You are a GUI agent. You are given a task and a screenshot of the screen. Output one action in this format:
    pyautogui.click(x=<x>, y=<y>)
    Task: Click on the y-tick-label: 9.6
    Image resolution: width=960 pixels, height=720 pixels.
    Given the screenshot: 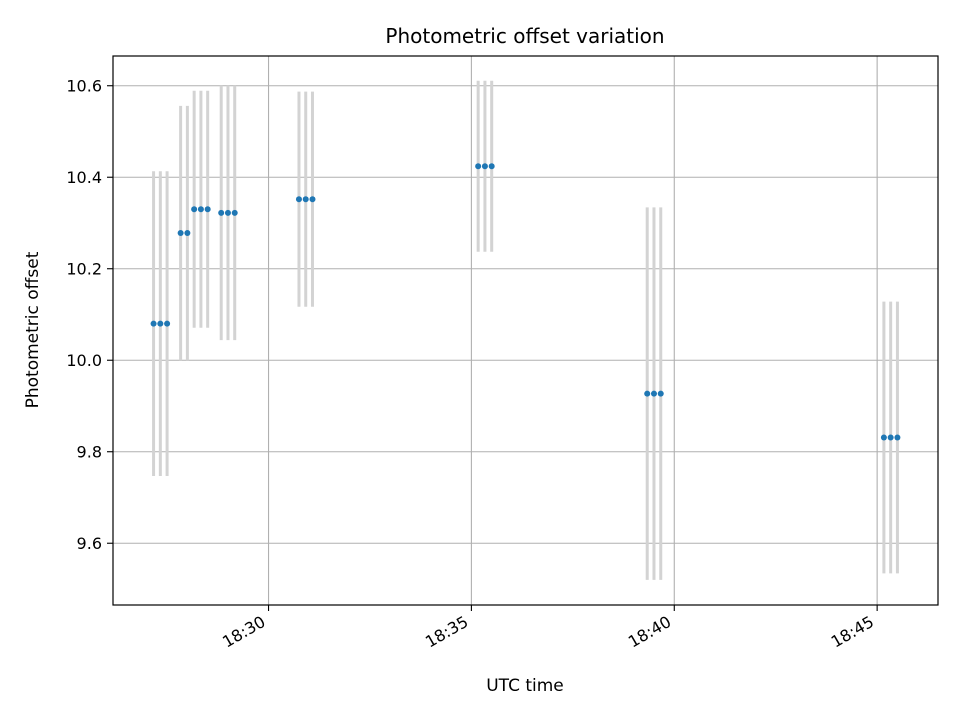 What is the action you would take?
    pyautogui.click(x=89, y=543)
    